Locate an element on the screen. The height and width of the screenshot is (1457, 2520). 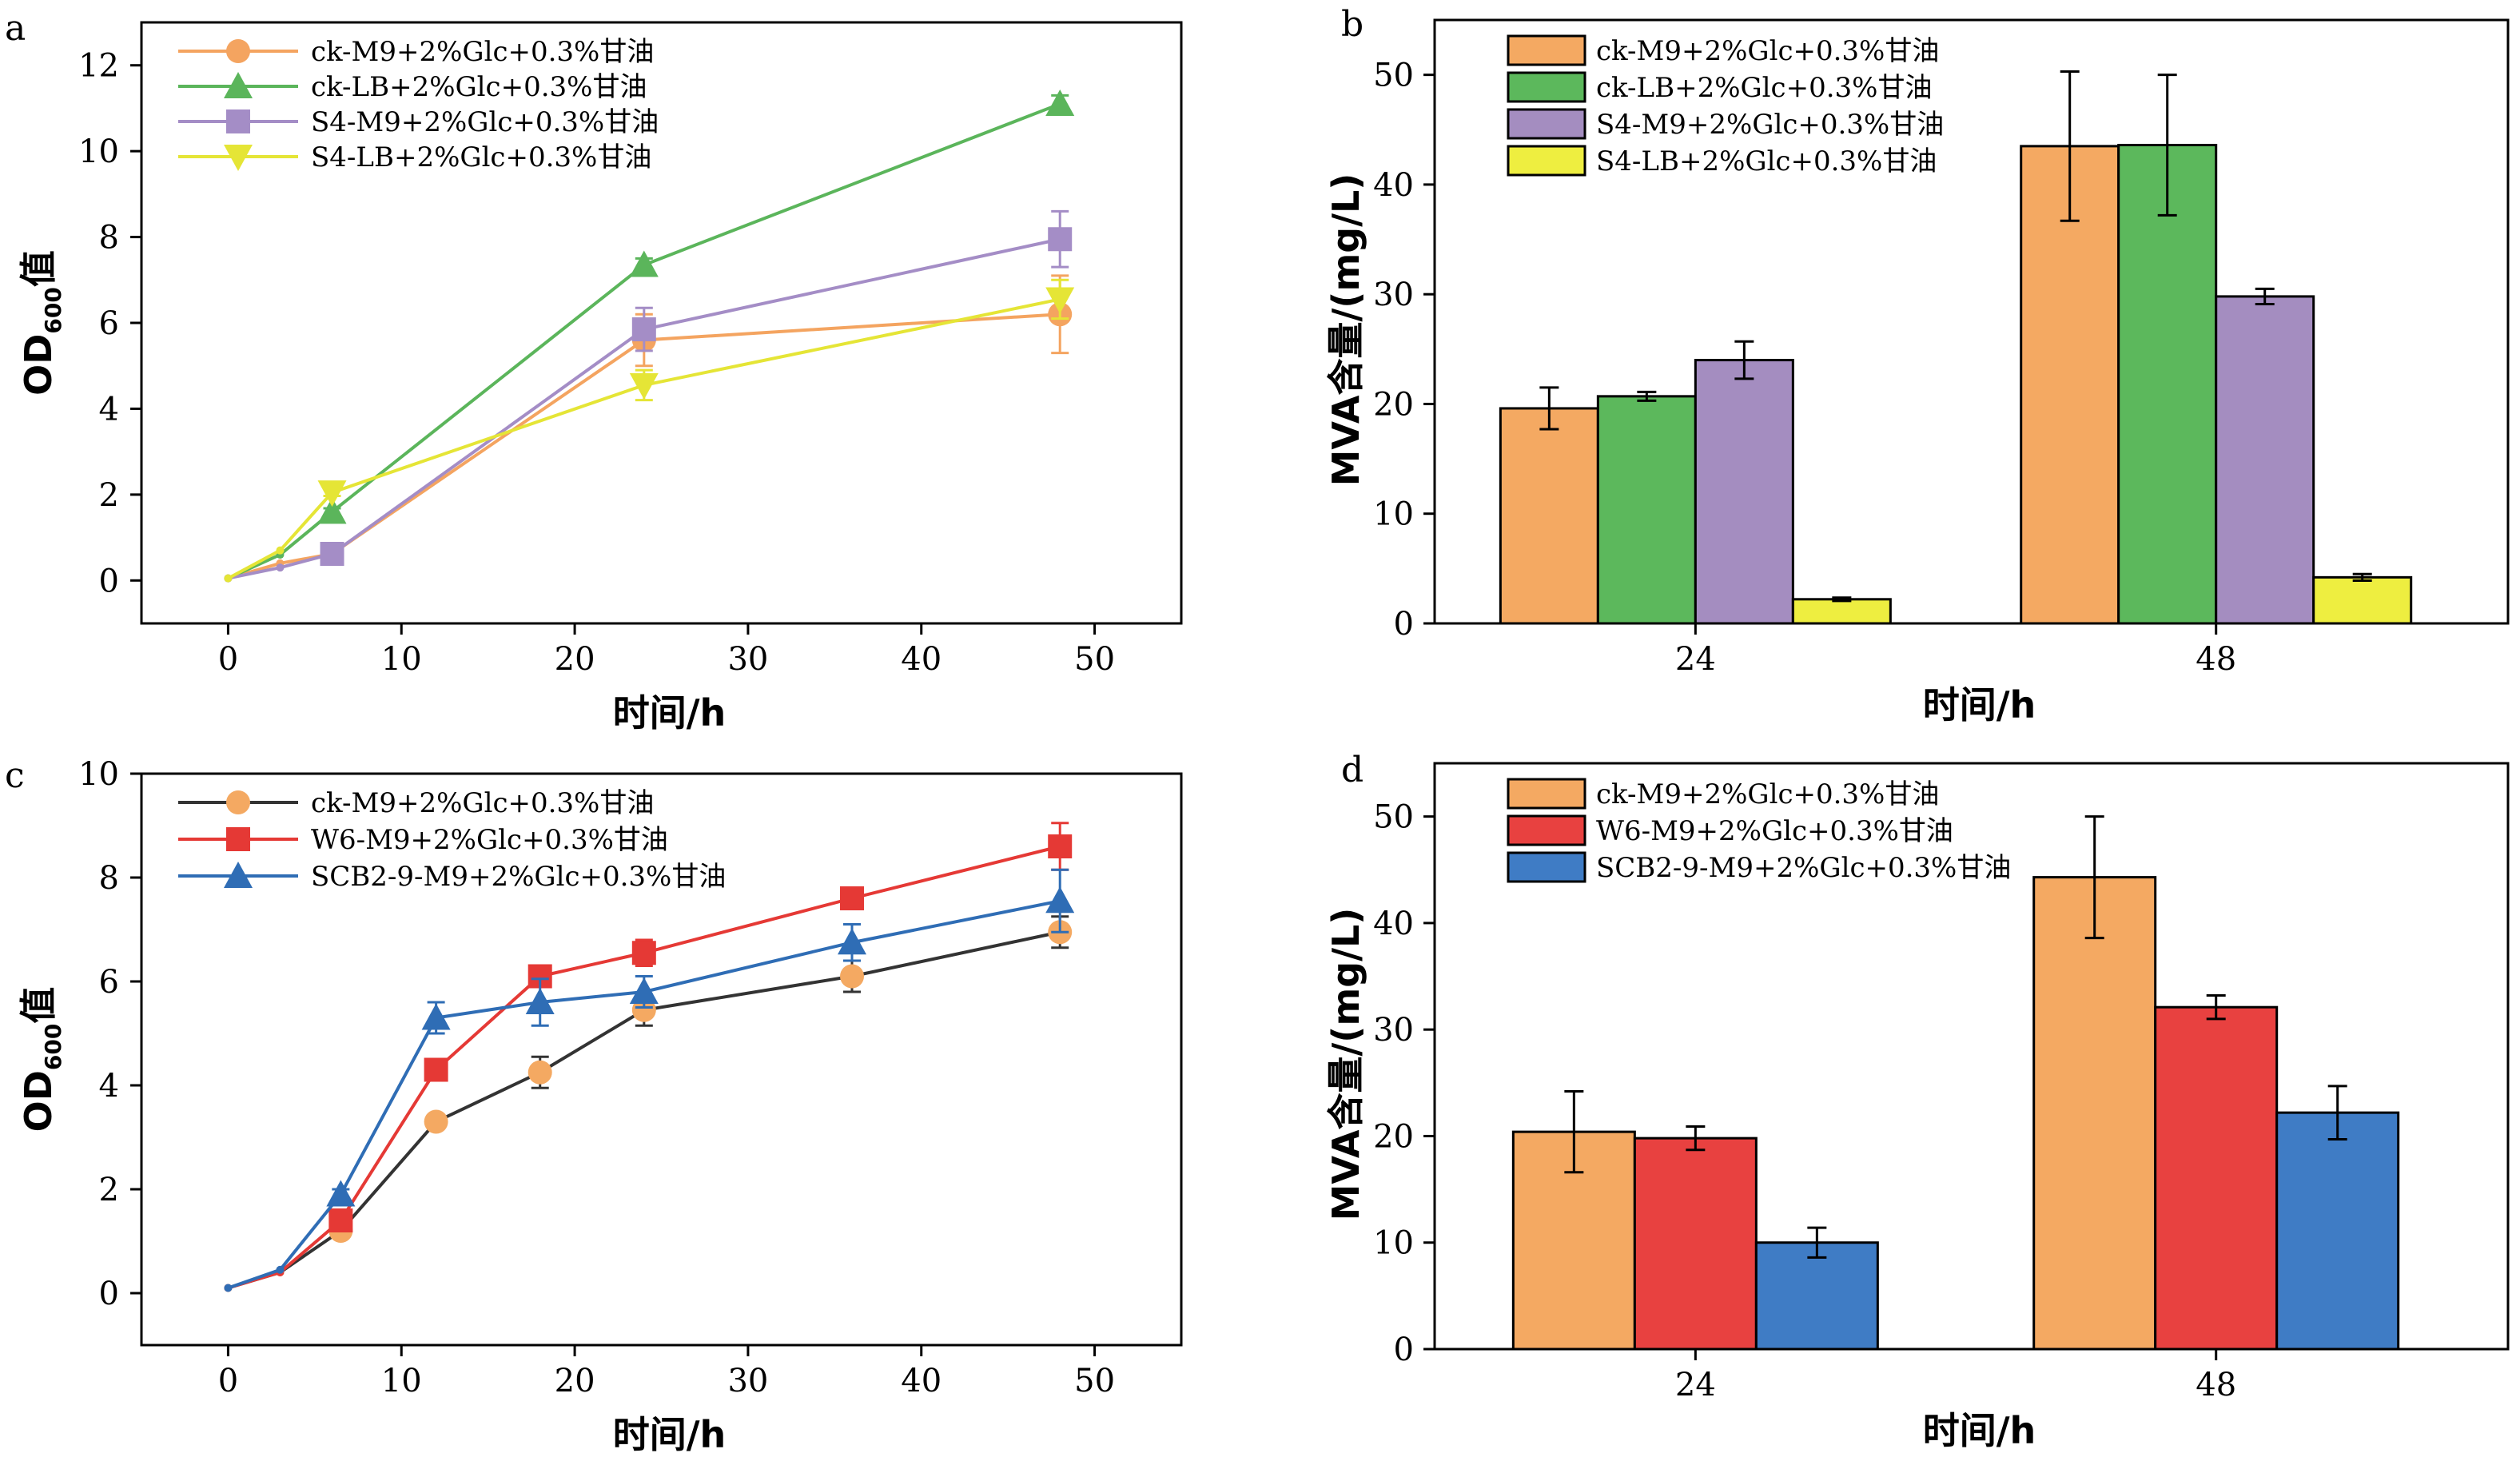
y-tick-label: 4 is located at coordinates (109, 1086).